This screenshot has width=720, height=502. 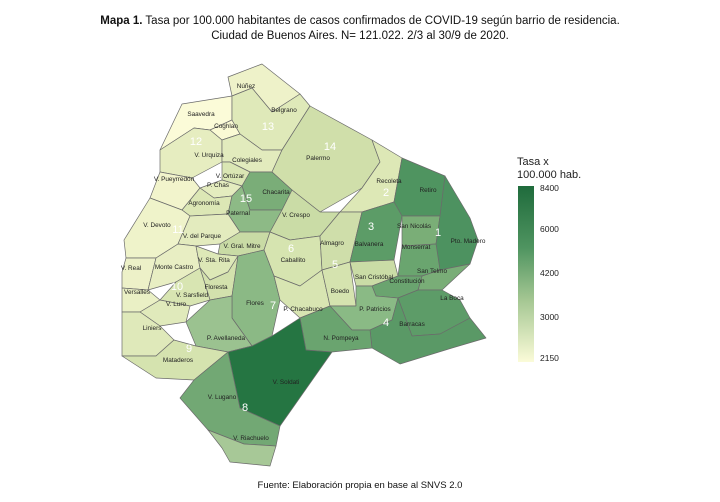 What do you see at coordinates (341, 338) in the screenshot?
I see `neighborhood-label-pompeya: N. Pompeya` at bounding box center [341, 338].